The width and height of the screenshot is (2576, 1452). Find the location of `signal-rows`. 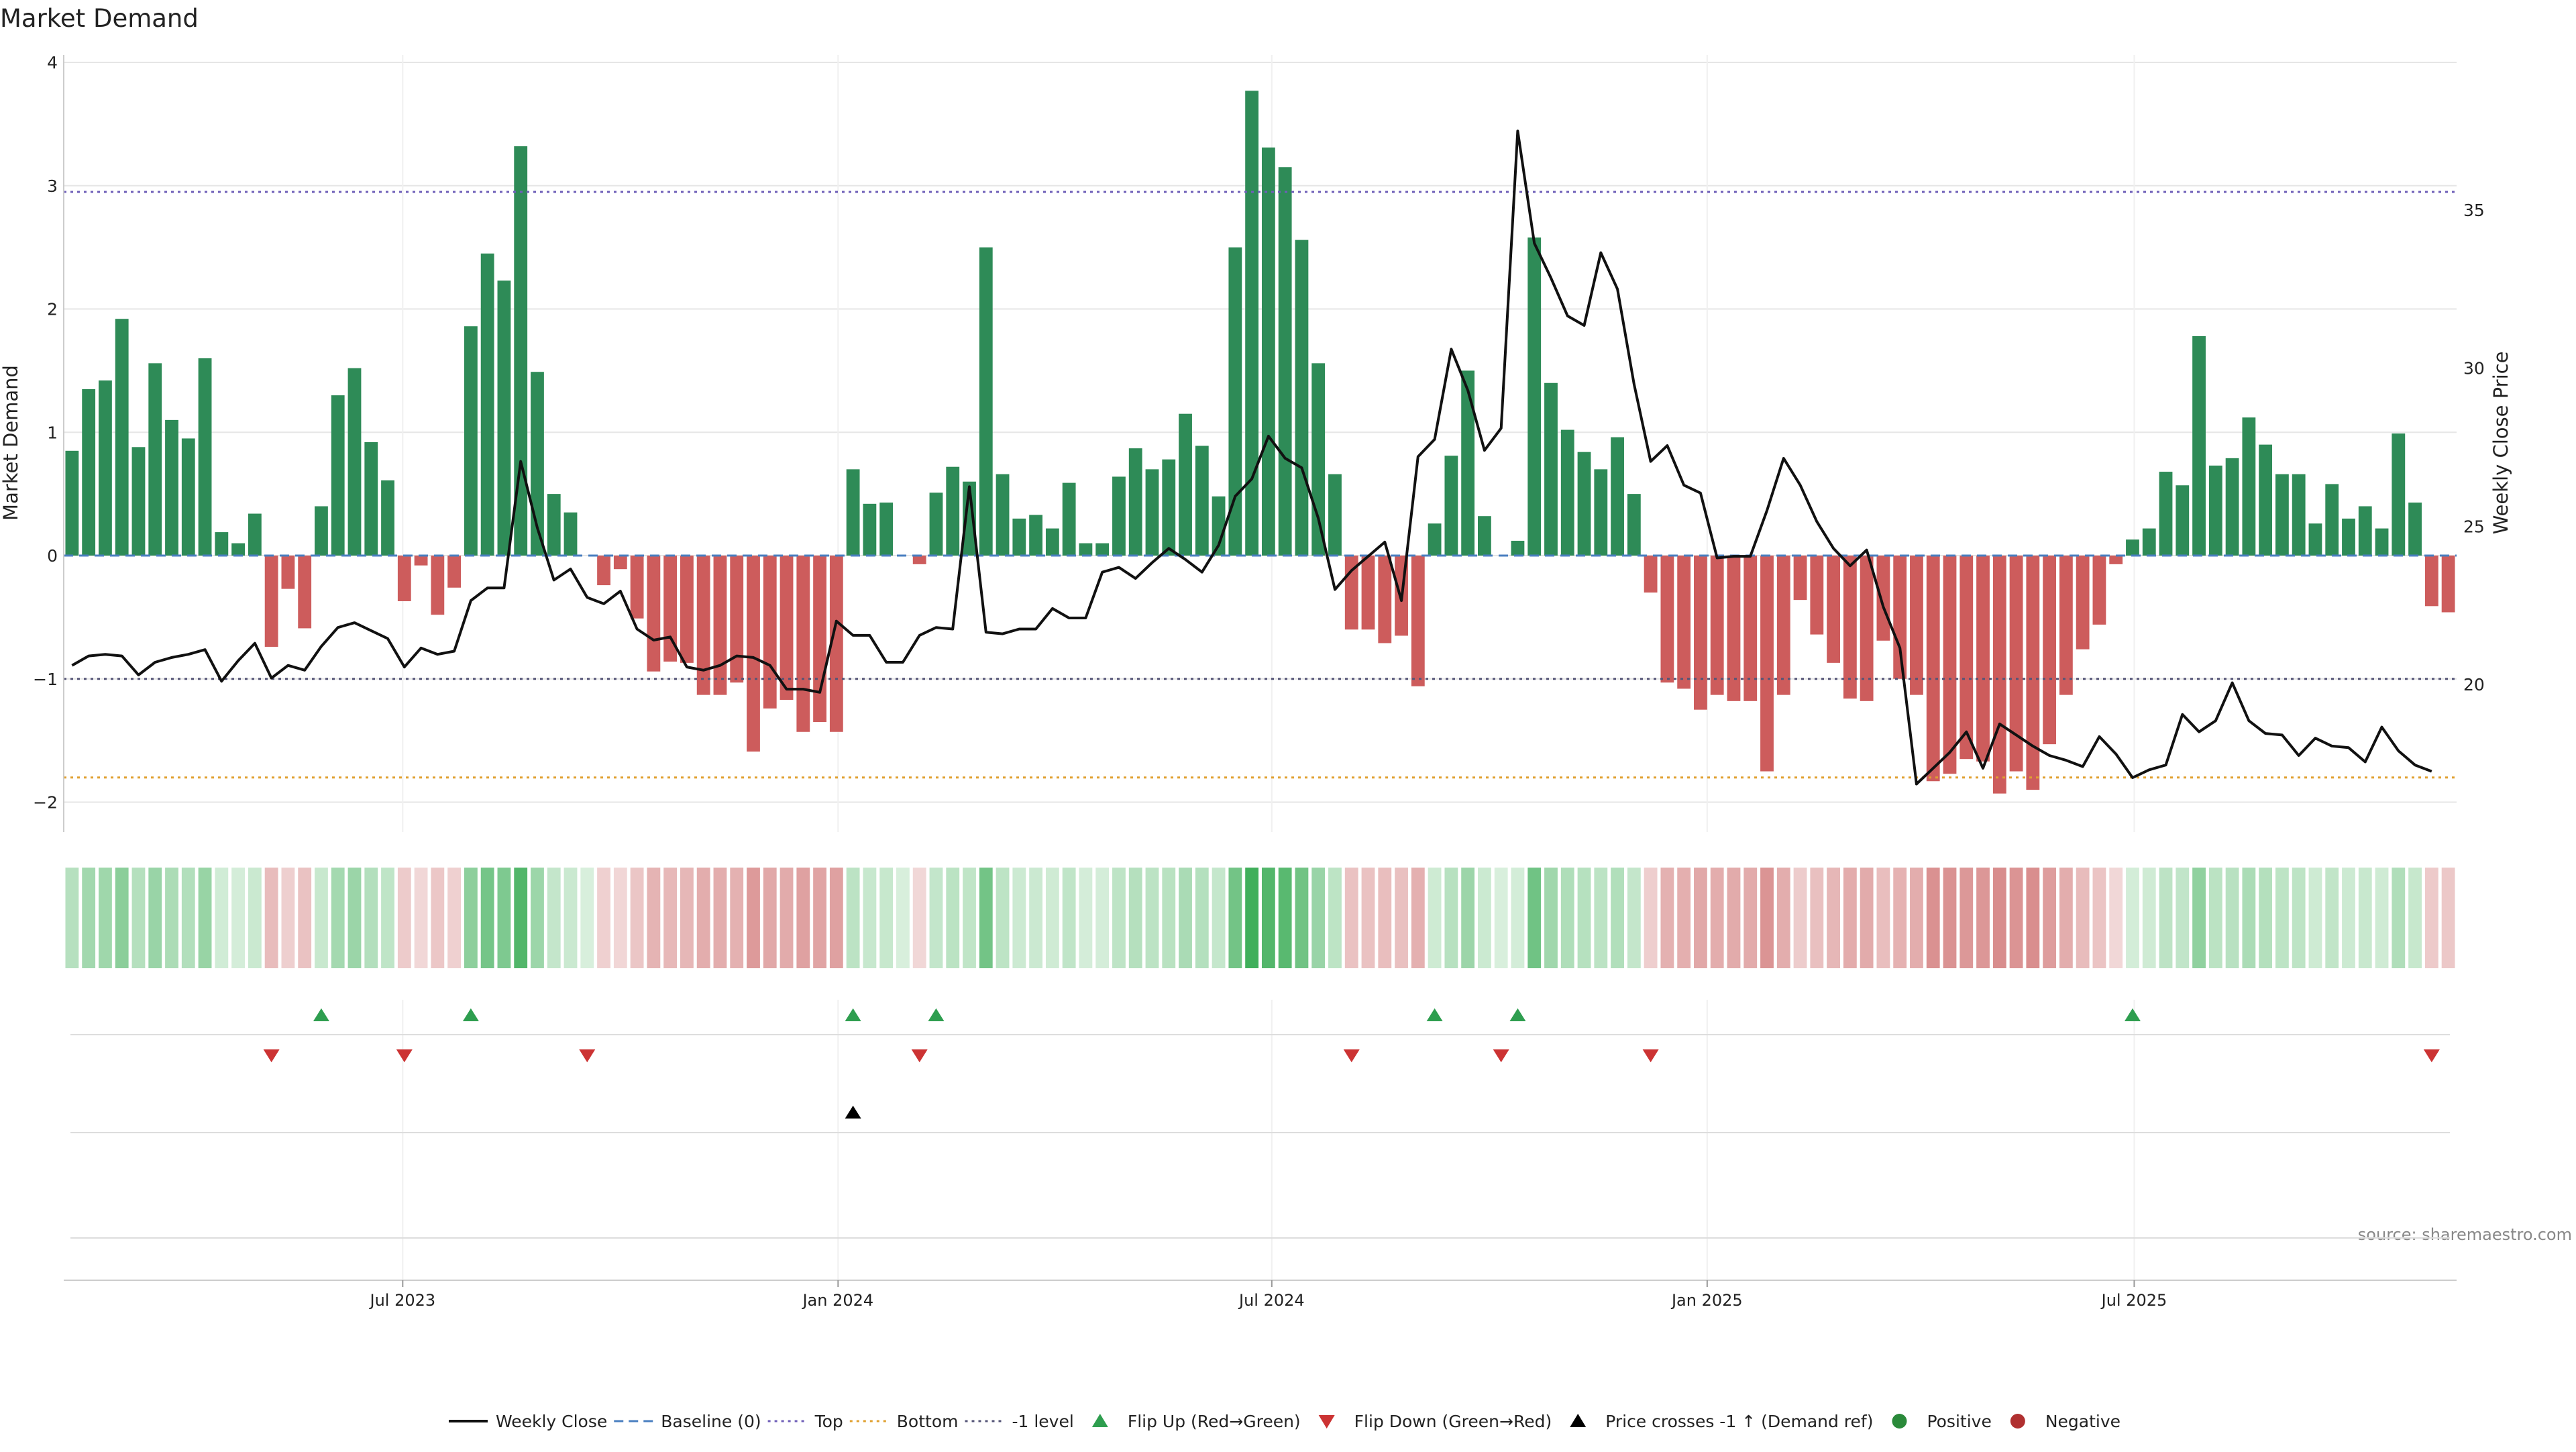

signal-rows is located at coordinates (1260, 1123).